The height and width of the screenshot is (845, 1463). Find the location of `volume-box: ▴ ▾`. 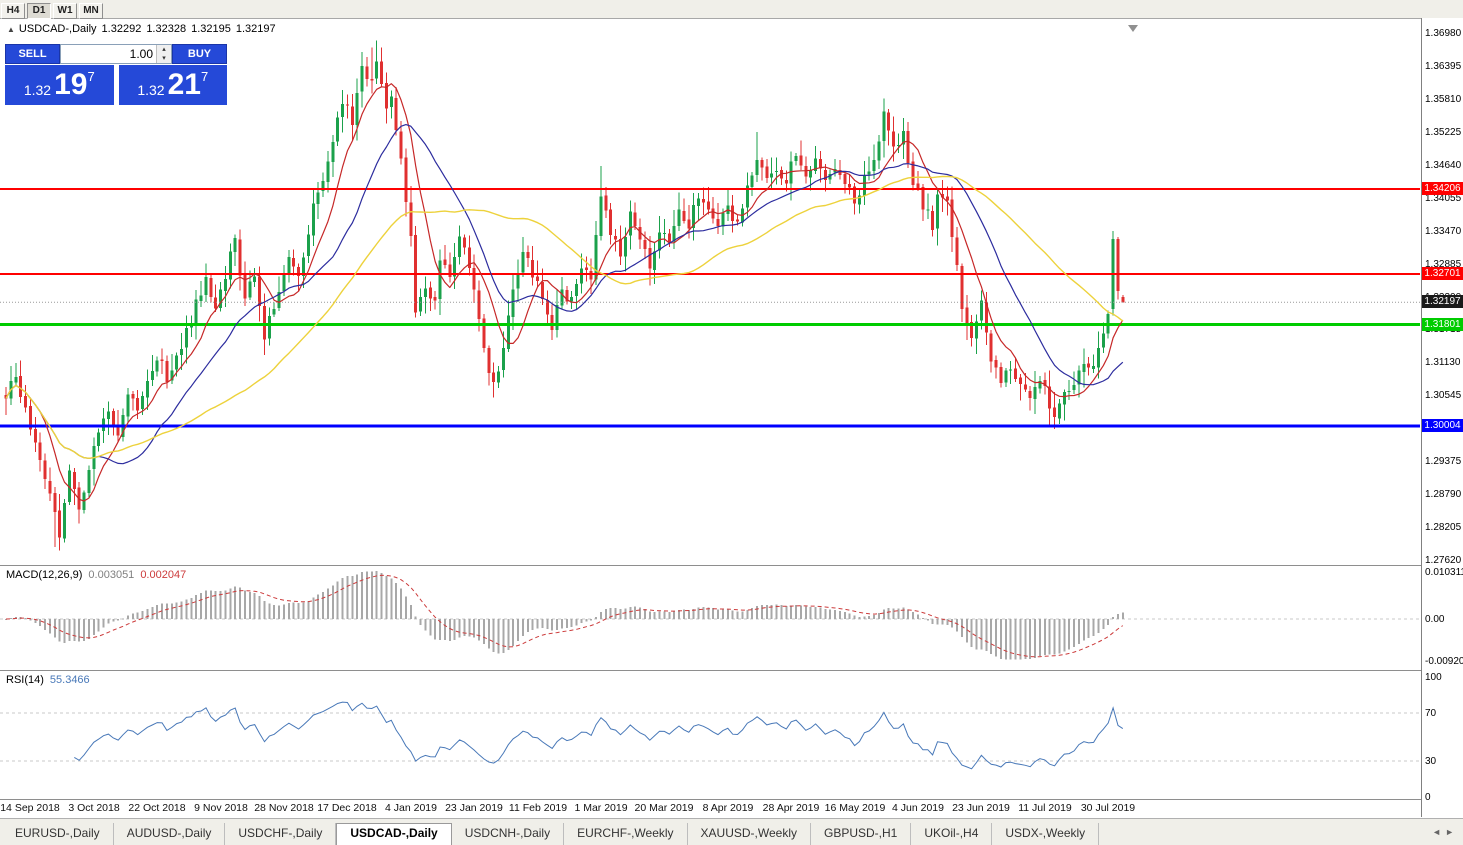

volume-box: ▴ ▾ is located at coordinates (116, 54).